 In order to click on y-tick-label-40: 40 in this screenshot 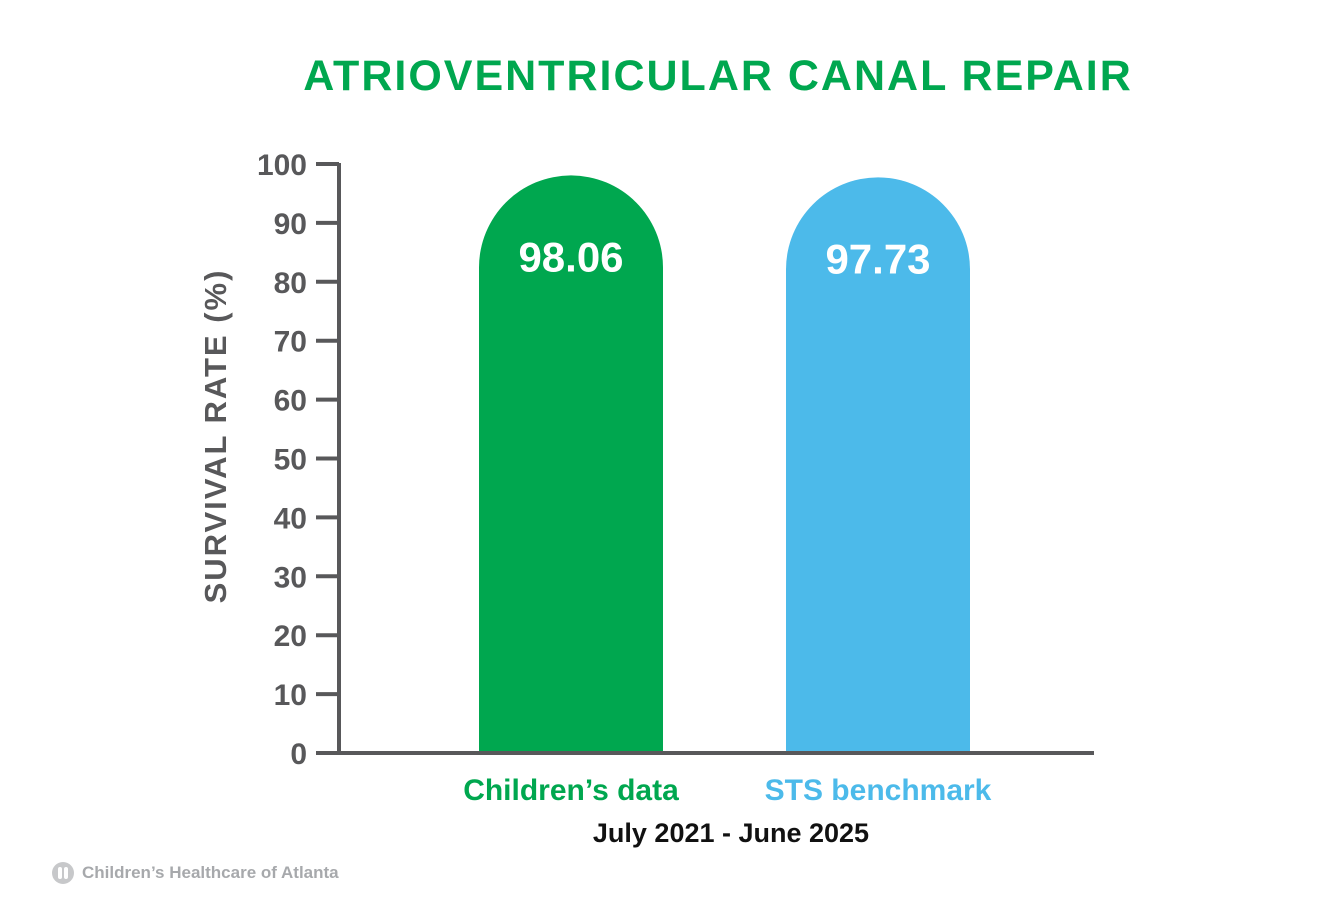, I will do `click(290, 518)`.